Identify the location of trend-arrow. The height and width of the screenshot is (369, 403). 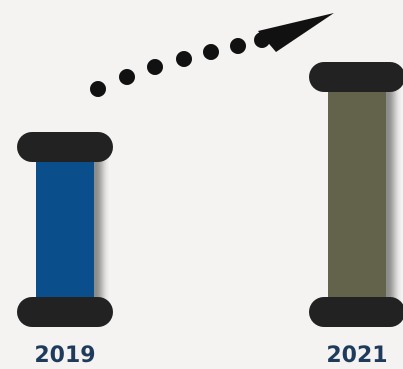
(212, 55).